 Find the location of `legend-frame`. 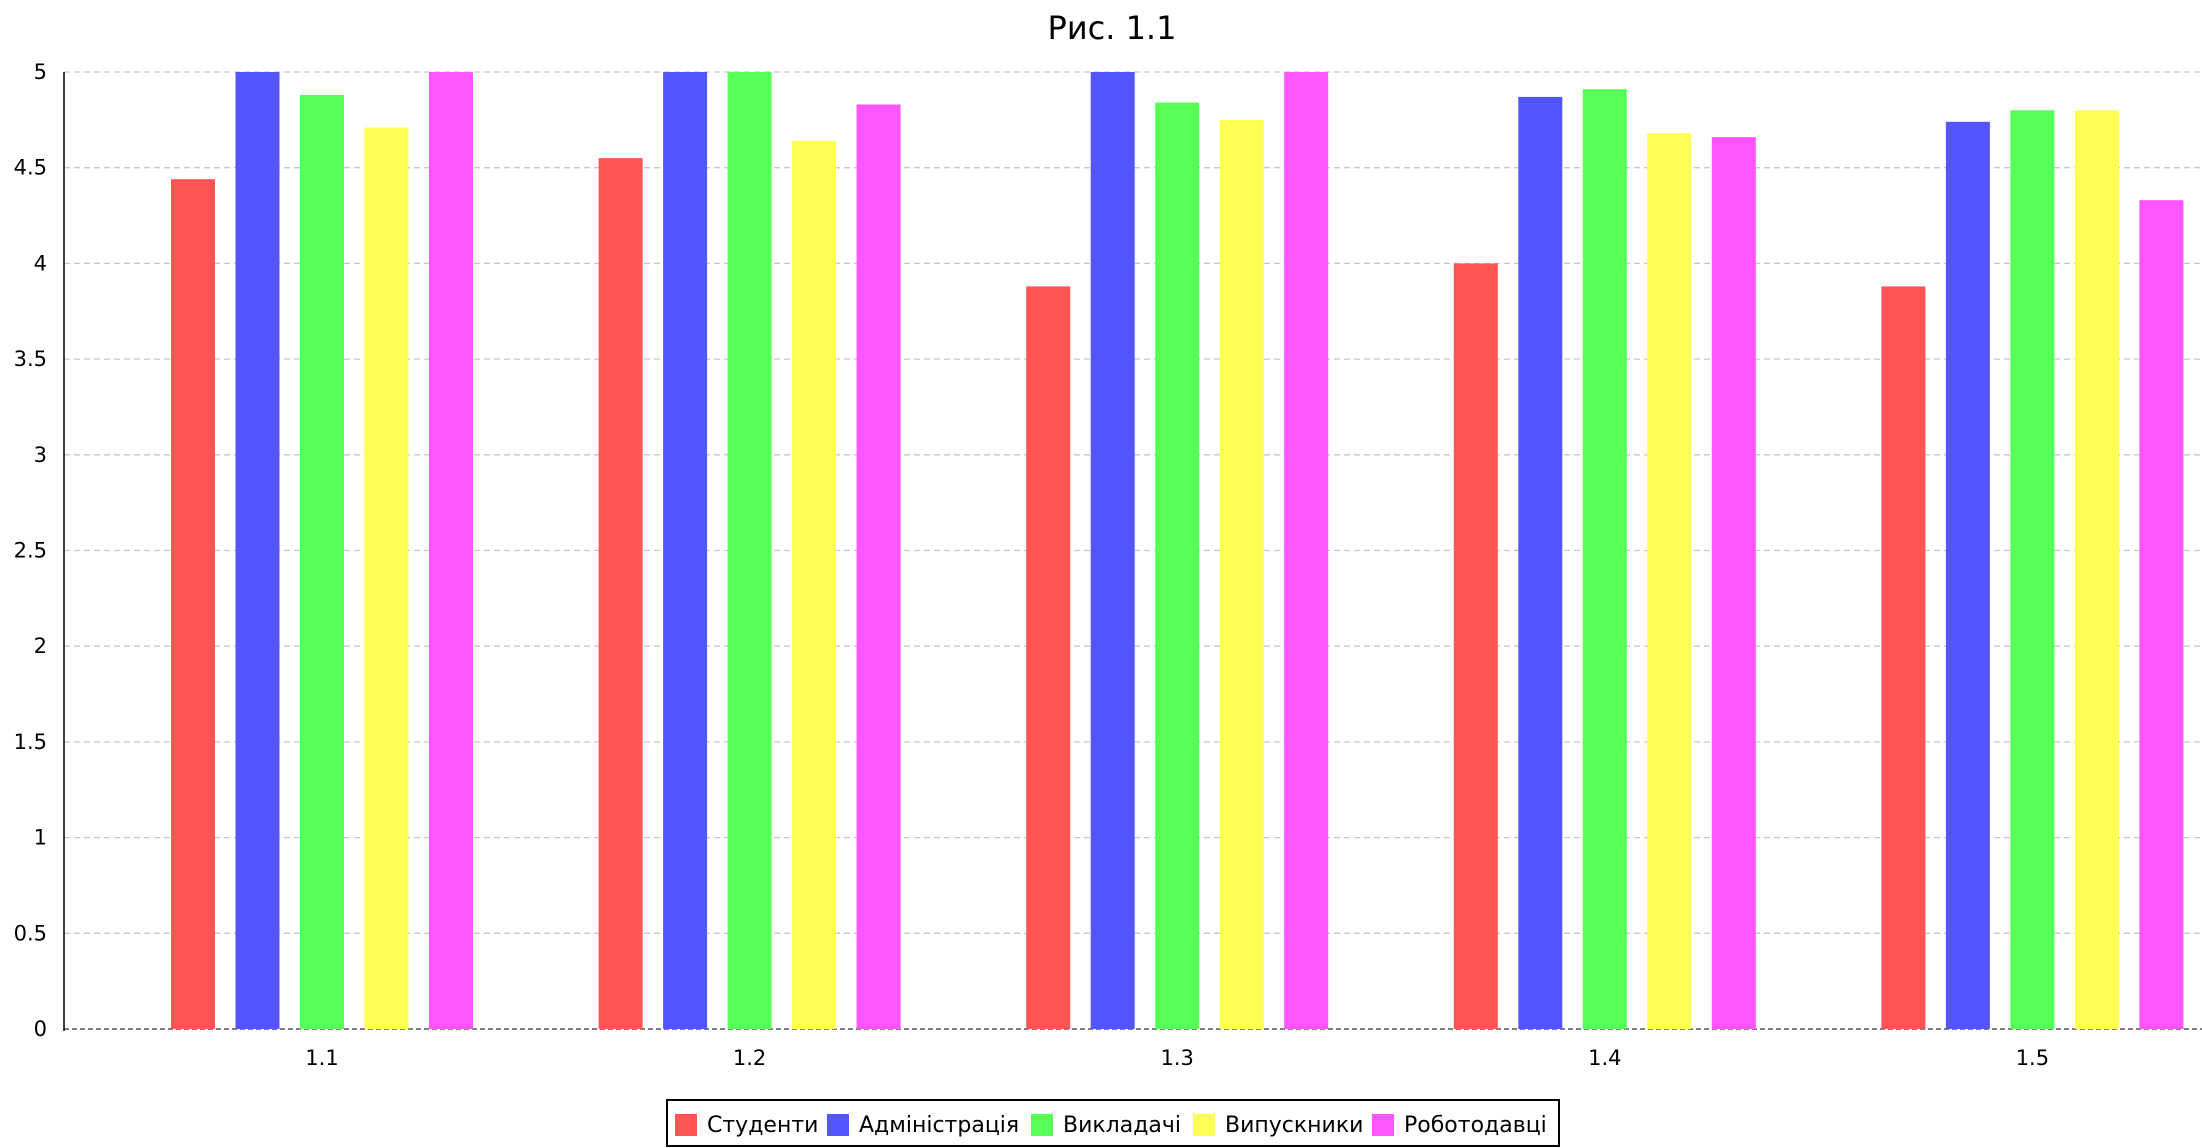

legend-frame is located at coordinates (1113, 1123).